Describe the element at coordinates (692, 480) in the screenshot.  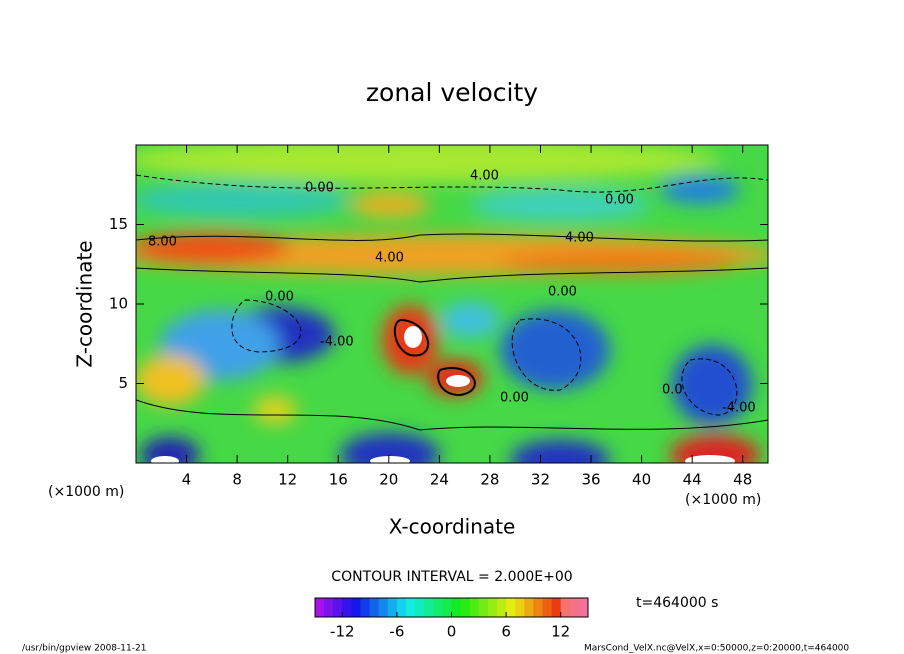
I see `x-tick-label: 44` at that location.